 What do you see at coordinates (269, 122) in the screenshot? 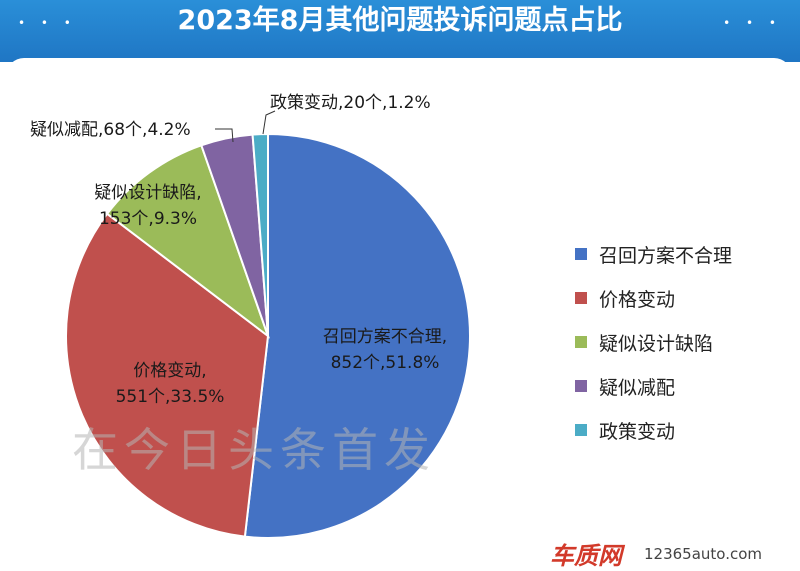
I see `leader-line-policy` at bounding box center [269, 122].